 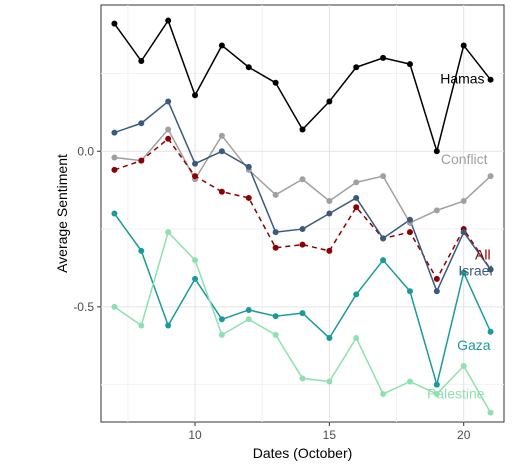 I want to click on x-tick-label: 10, so click(x=195, y=435).